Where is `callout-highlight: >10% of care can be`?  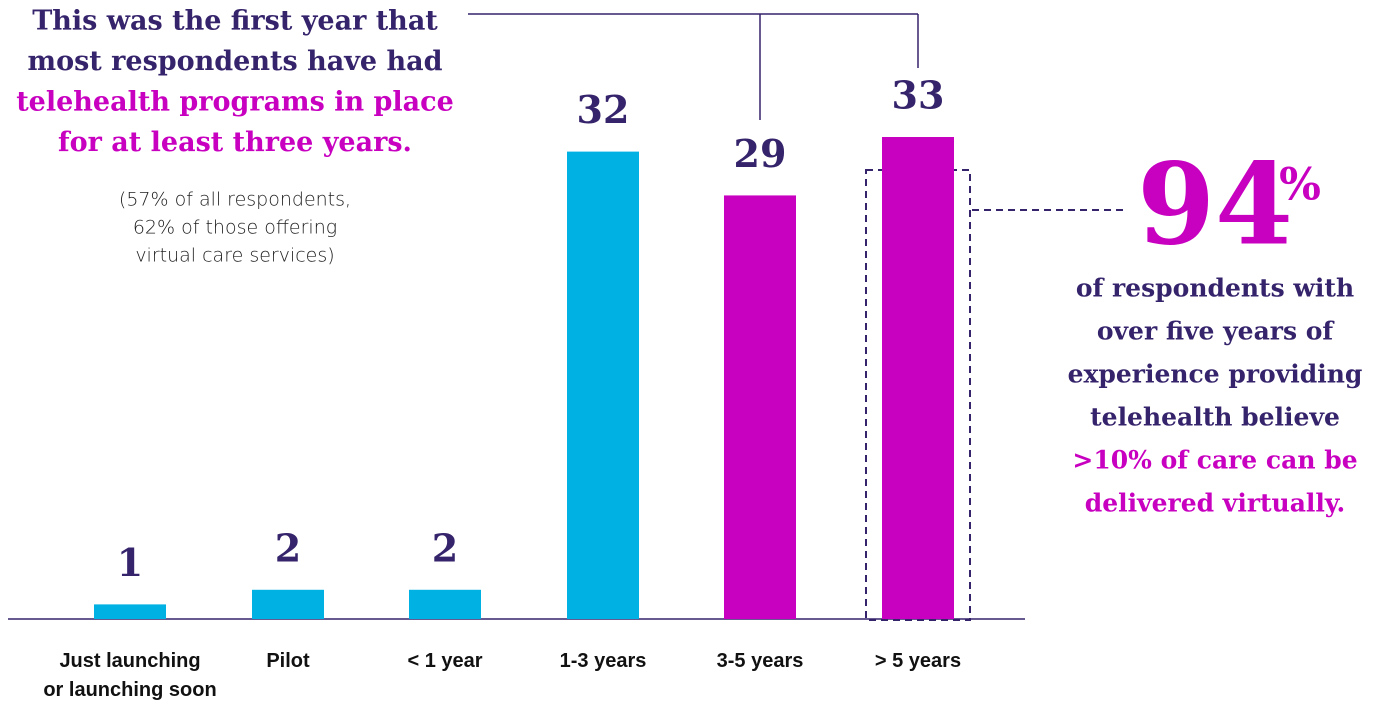
callout-highlight: >10% of care can be is located at coordinates (1214, 460).